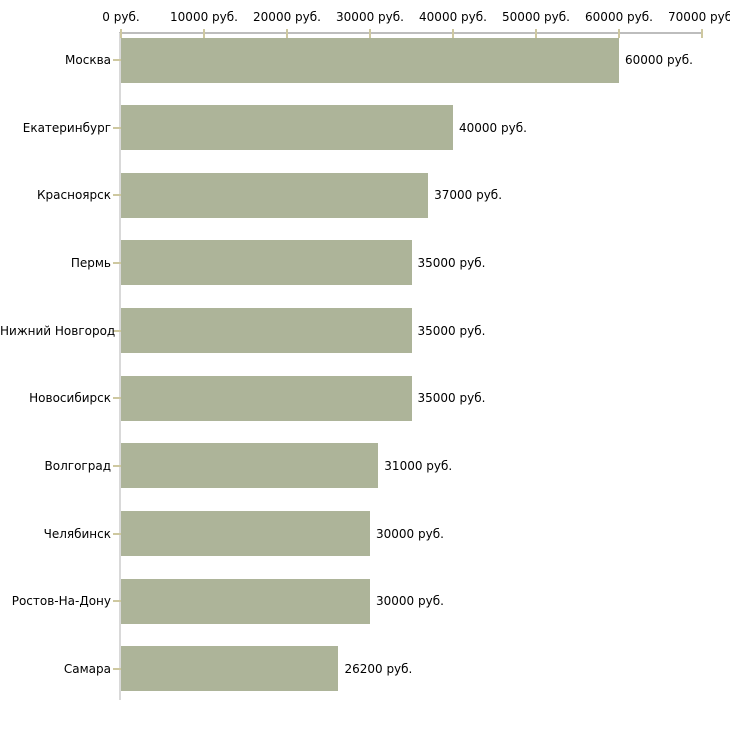 This screenshot has width=730, height=730. Describe the element at coordinates (619, 17) in the screenshot. I see `x-axis-tick-label: 60000 руб.` at that location.